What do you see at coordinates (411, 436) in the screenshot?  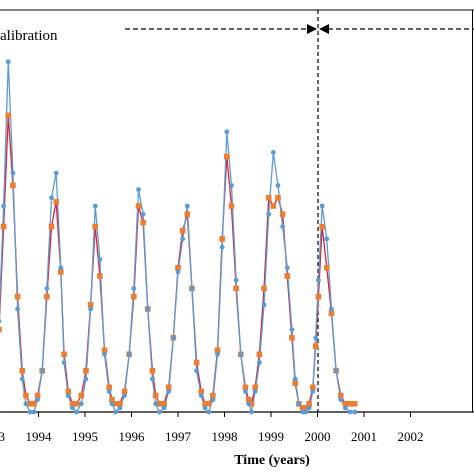 I see `x-tick-label: 2002` at bounding box center [411, 436].